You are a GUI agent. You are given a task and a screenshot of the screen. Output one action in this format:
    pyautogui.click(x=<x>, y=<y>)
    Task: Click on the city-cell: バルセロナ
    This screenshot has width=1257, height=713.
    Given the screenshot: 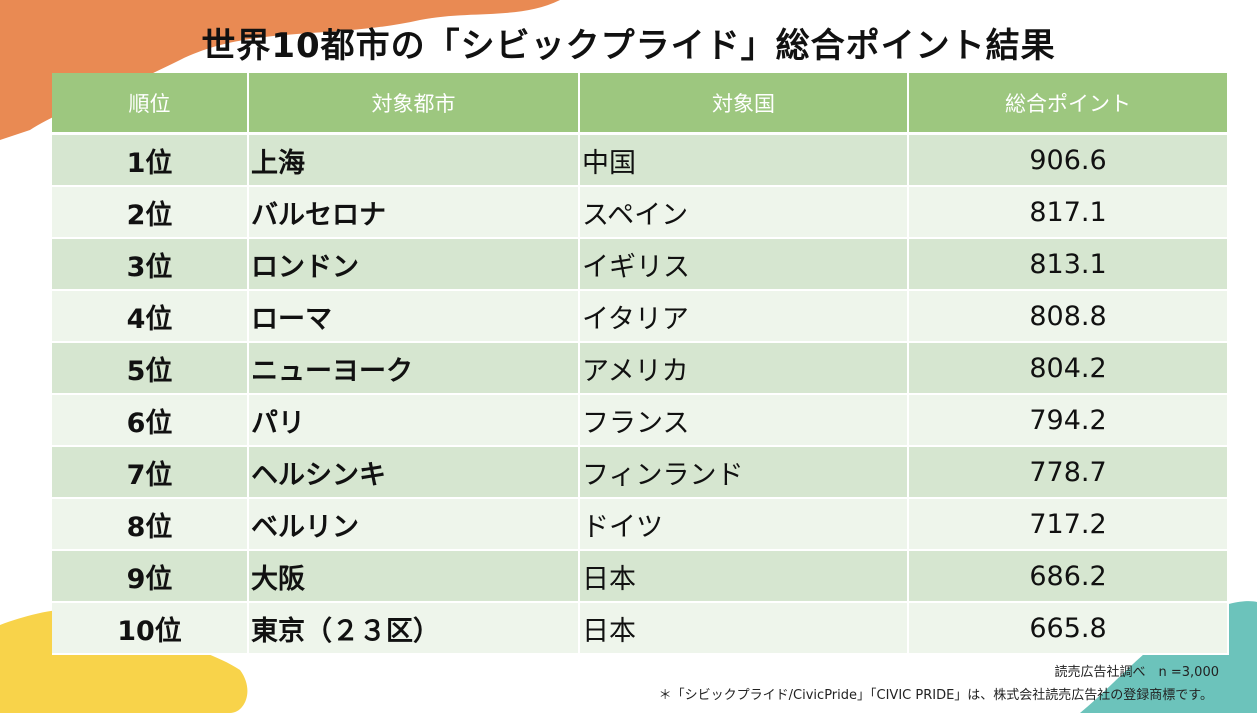 What is the action you would take?
    pyautogui.click(x=414, y=212)
    